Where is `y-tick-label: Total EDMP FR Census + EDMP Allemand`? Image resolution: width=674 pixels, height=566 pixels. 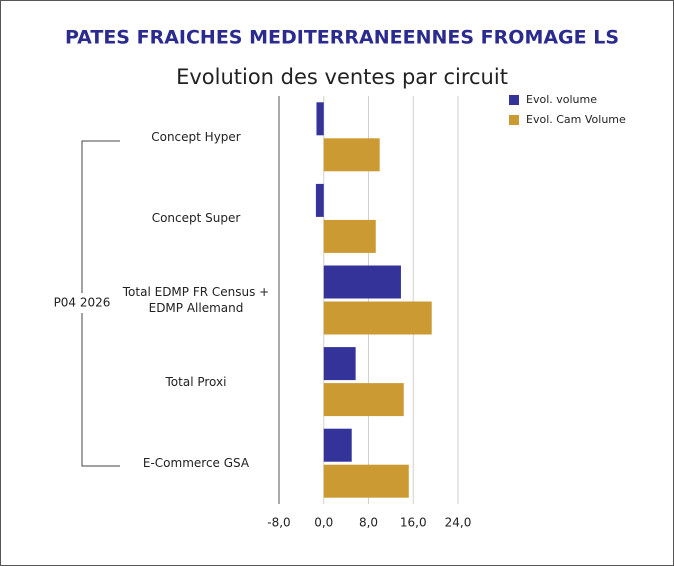 y-tick-label: Total EDMP FR Census + EDMP Allemand is located at coordinates (196, 300).